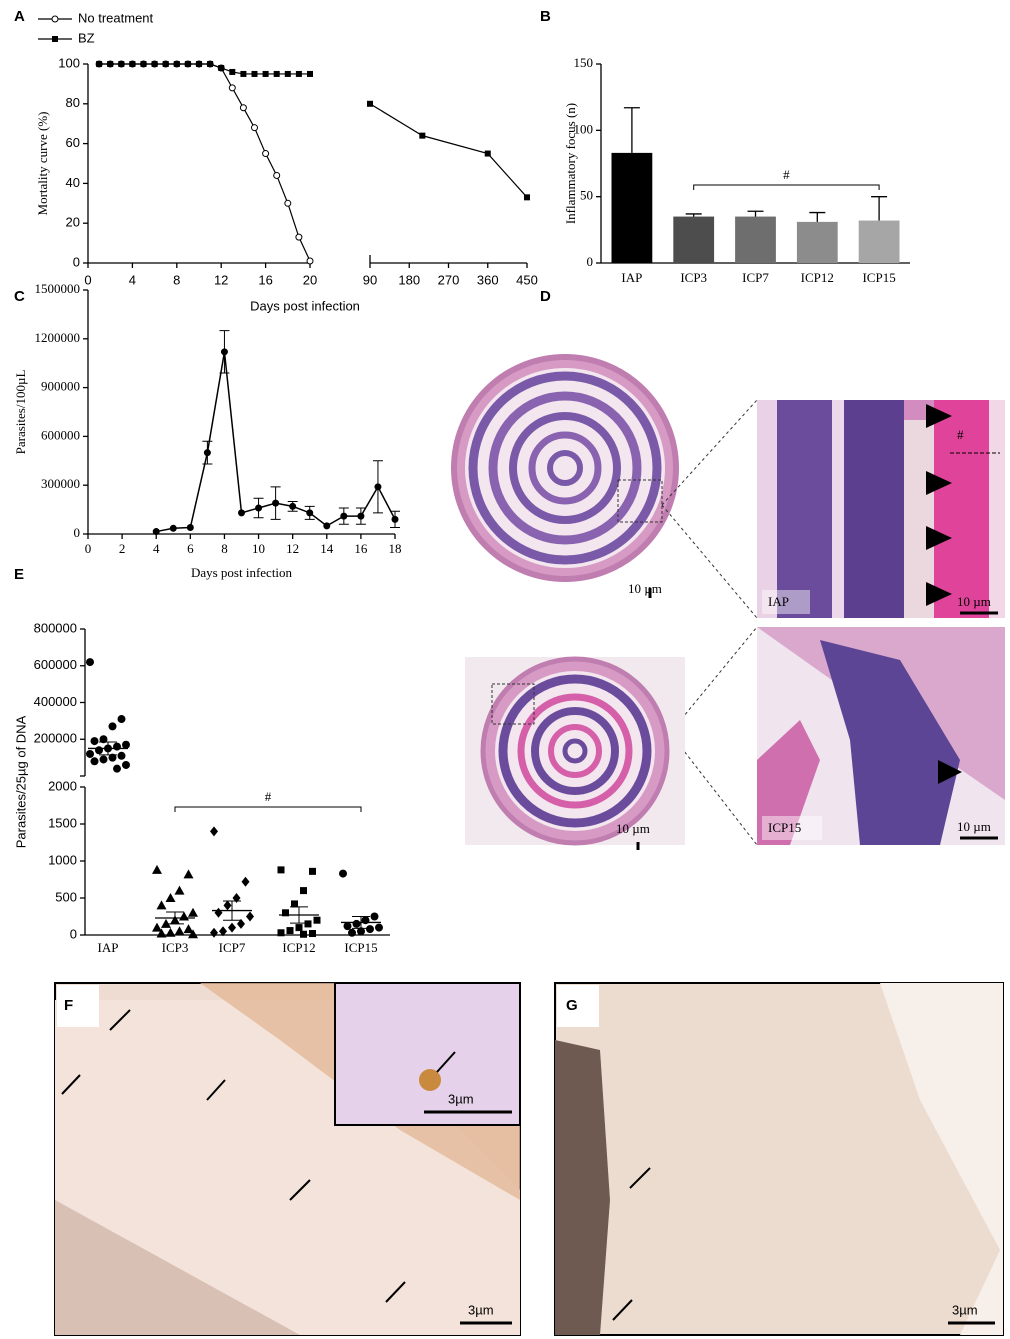  I want to click on panel-letter: A, so click(19, 16).